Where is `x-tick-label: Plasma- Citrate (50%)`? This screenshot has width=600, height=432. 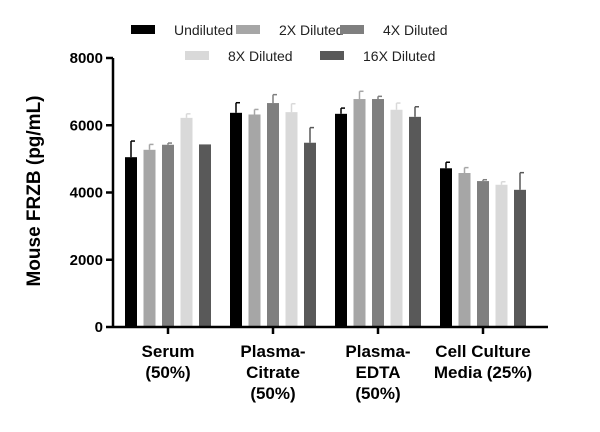 x-tick-label: Plasma- Citrate (50%) is located at coordinates (272, 372).